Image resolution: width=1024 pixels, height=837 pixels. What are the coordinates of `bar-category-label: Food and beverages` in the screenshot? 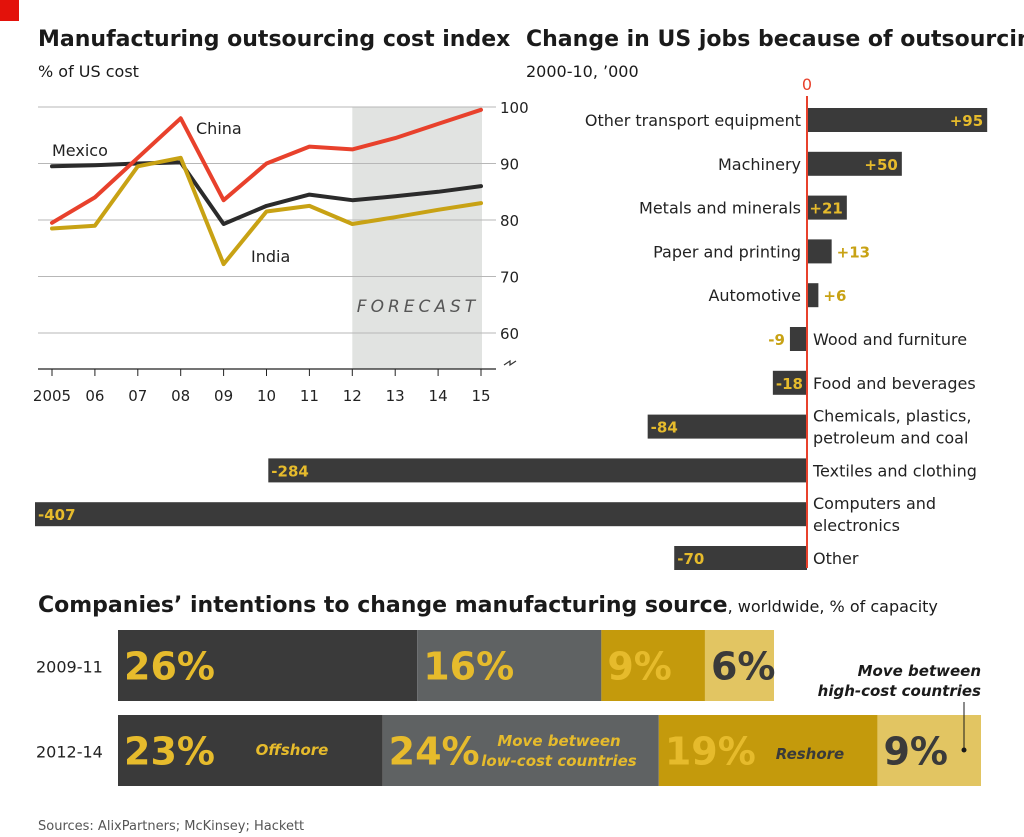 It's located at (894, 383).